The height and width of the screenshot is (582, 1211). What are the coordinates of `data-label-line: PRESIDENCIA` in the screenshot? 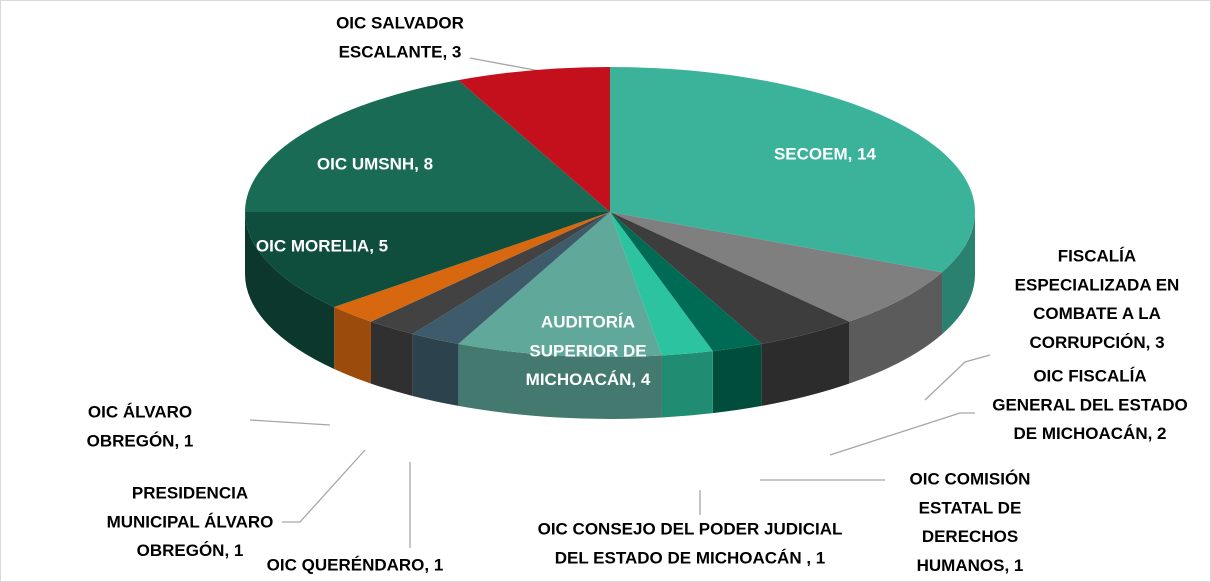 It's located at (190, 492).